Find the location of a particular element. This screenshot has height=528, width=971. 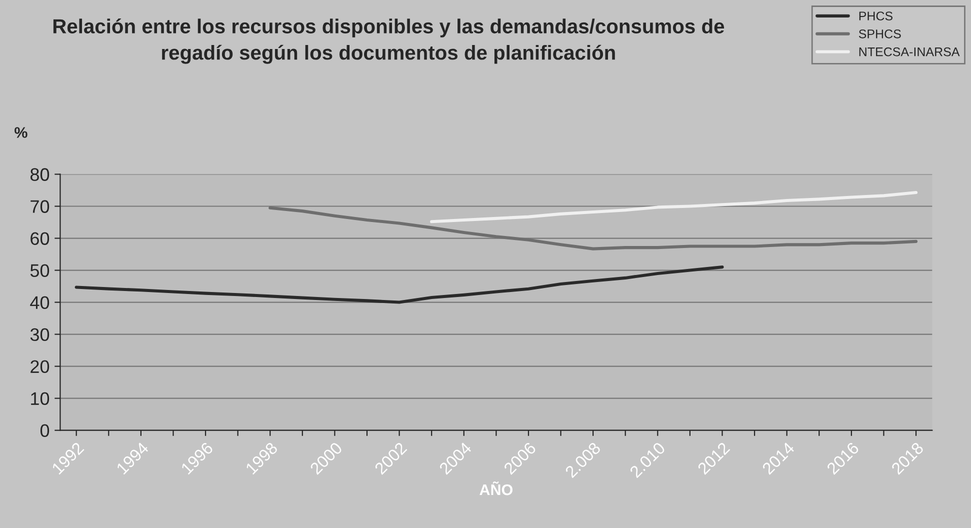

y-tick-label: 20 is located at coordinates (40, 367).